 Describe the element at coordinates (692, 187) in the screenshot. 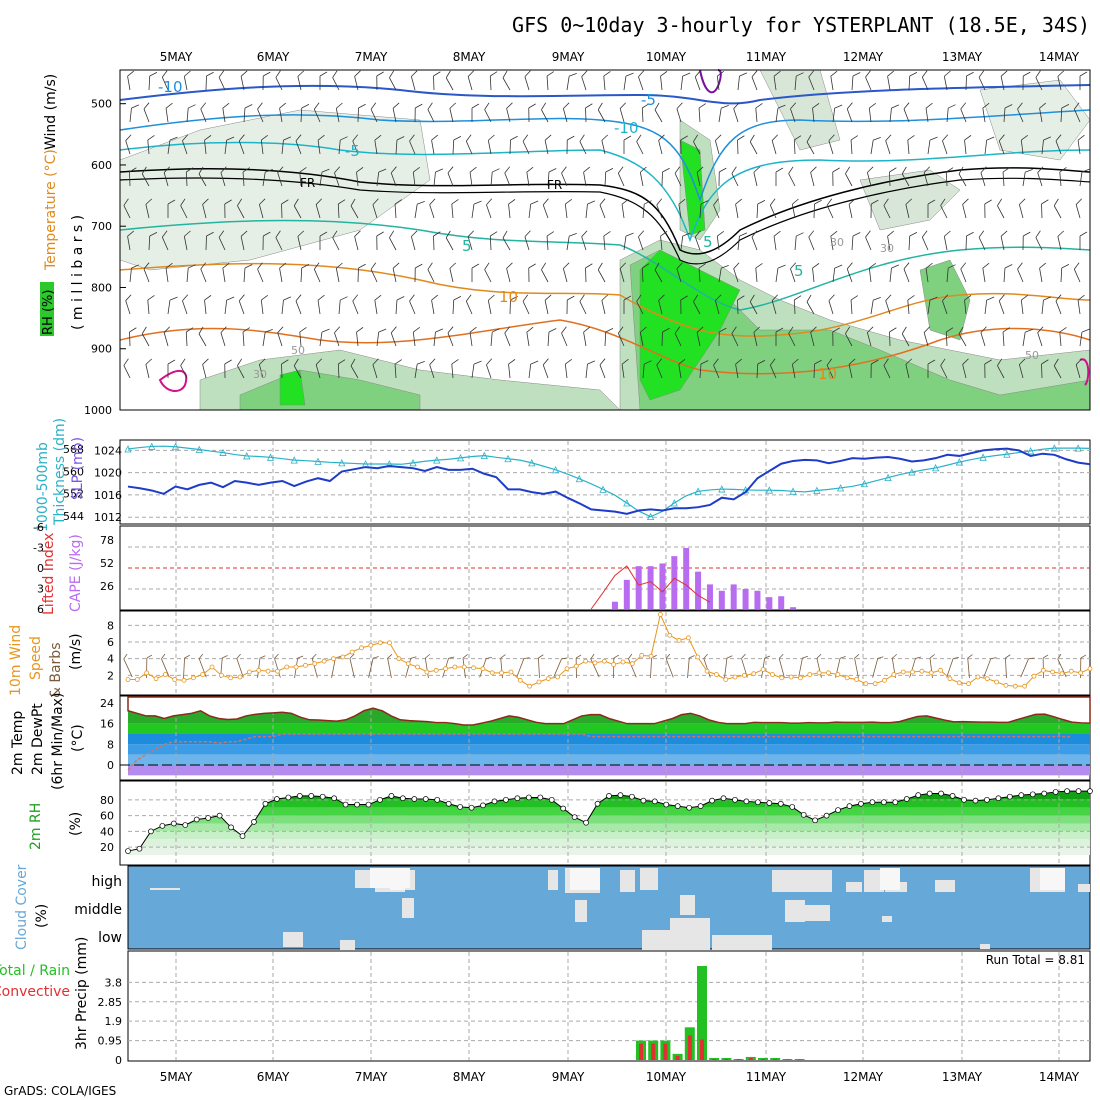

I see `rh-region` at that location.